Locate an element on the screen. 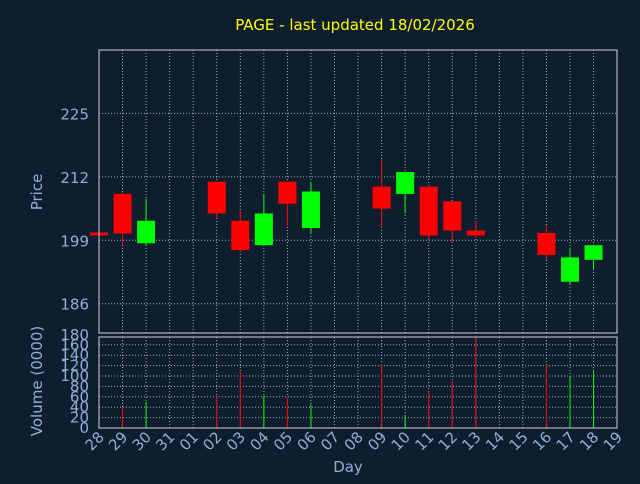 Image resolution: width=640 pixels, height=484 pixels. volume-tick-label: 180 is located at coordinates (74, 335).